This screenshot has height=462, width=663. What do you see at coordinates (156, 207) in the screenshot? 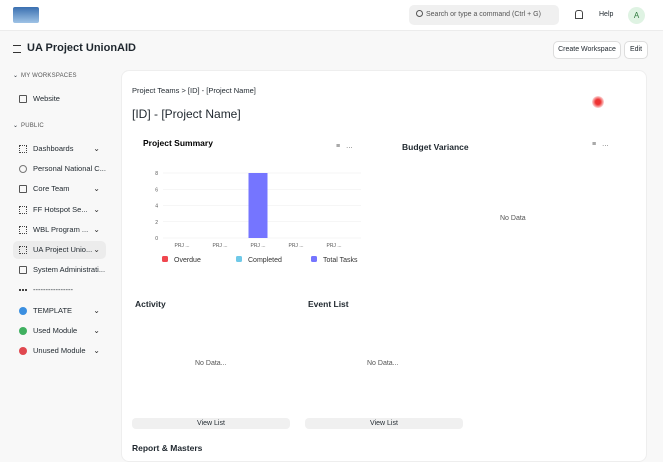
I see `y-tick-label: 4` at bounding box center [156, 207].